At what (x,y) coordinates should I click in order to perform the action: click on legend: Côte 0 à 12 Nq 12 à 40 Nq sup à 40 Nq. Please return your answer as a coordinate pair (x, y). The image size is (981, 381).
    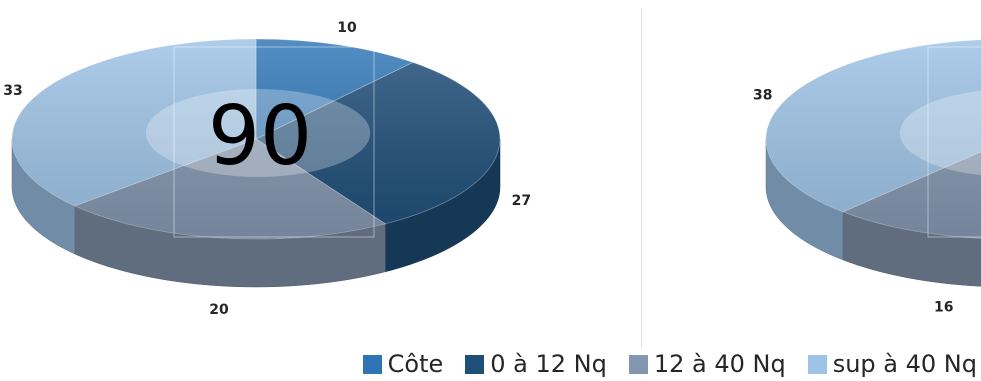
    Looking at the image, I should click on (669, 364).